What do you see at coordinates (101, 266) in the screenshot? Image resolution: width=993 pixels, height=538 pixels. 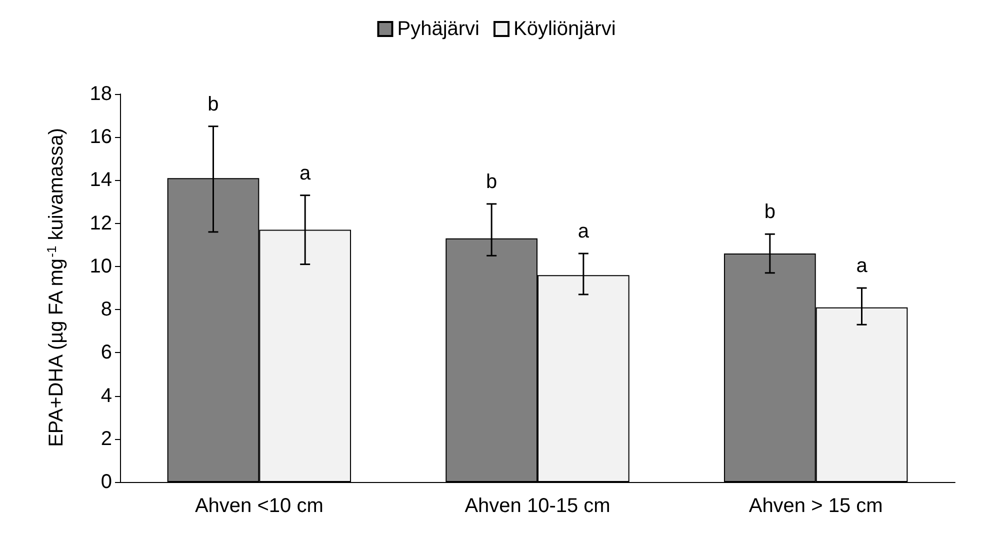 I see `y-tick-label: 10` at bounding box center [101, 266].